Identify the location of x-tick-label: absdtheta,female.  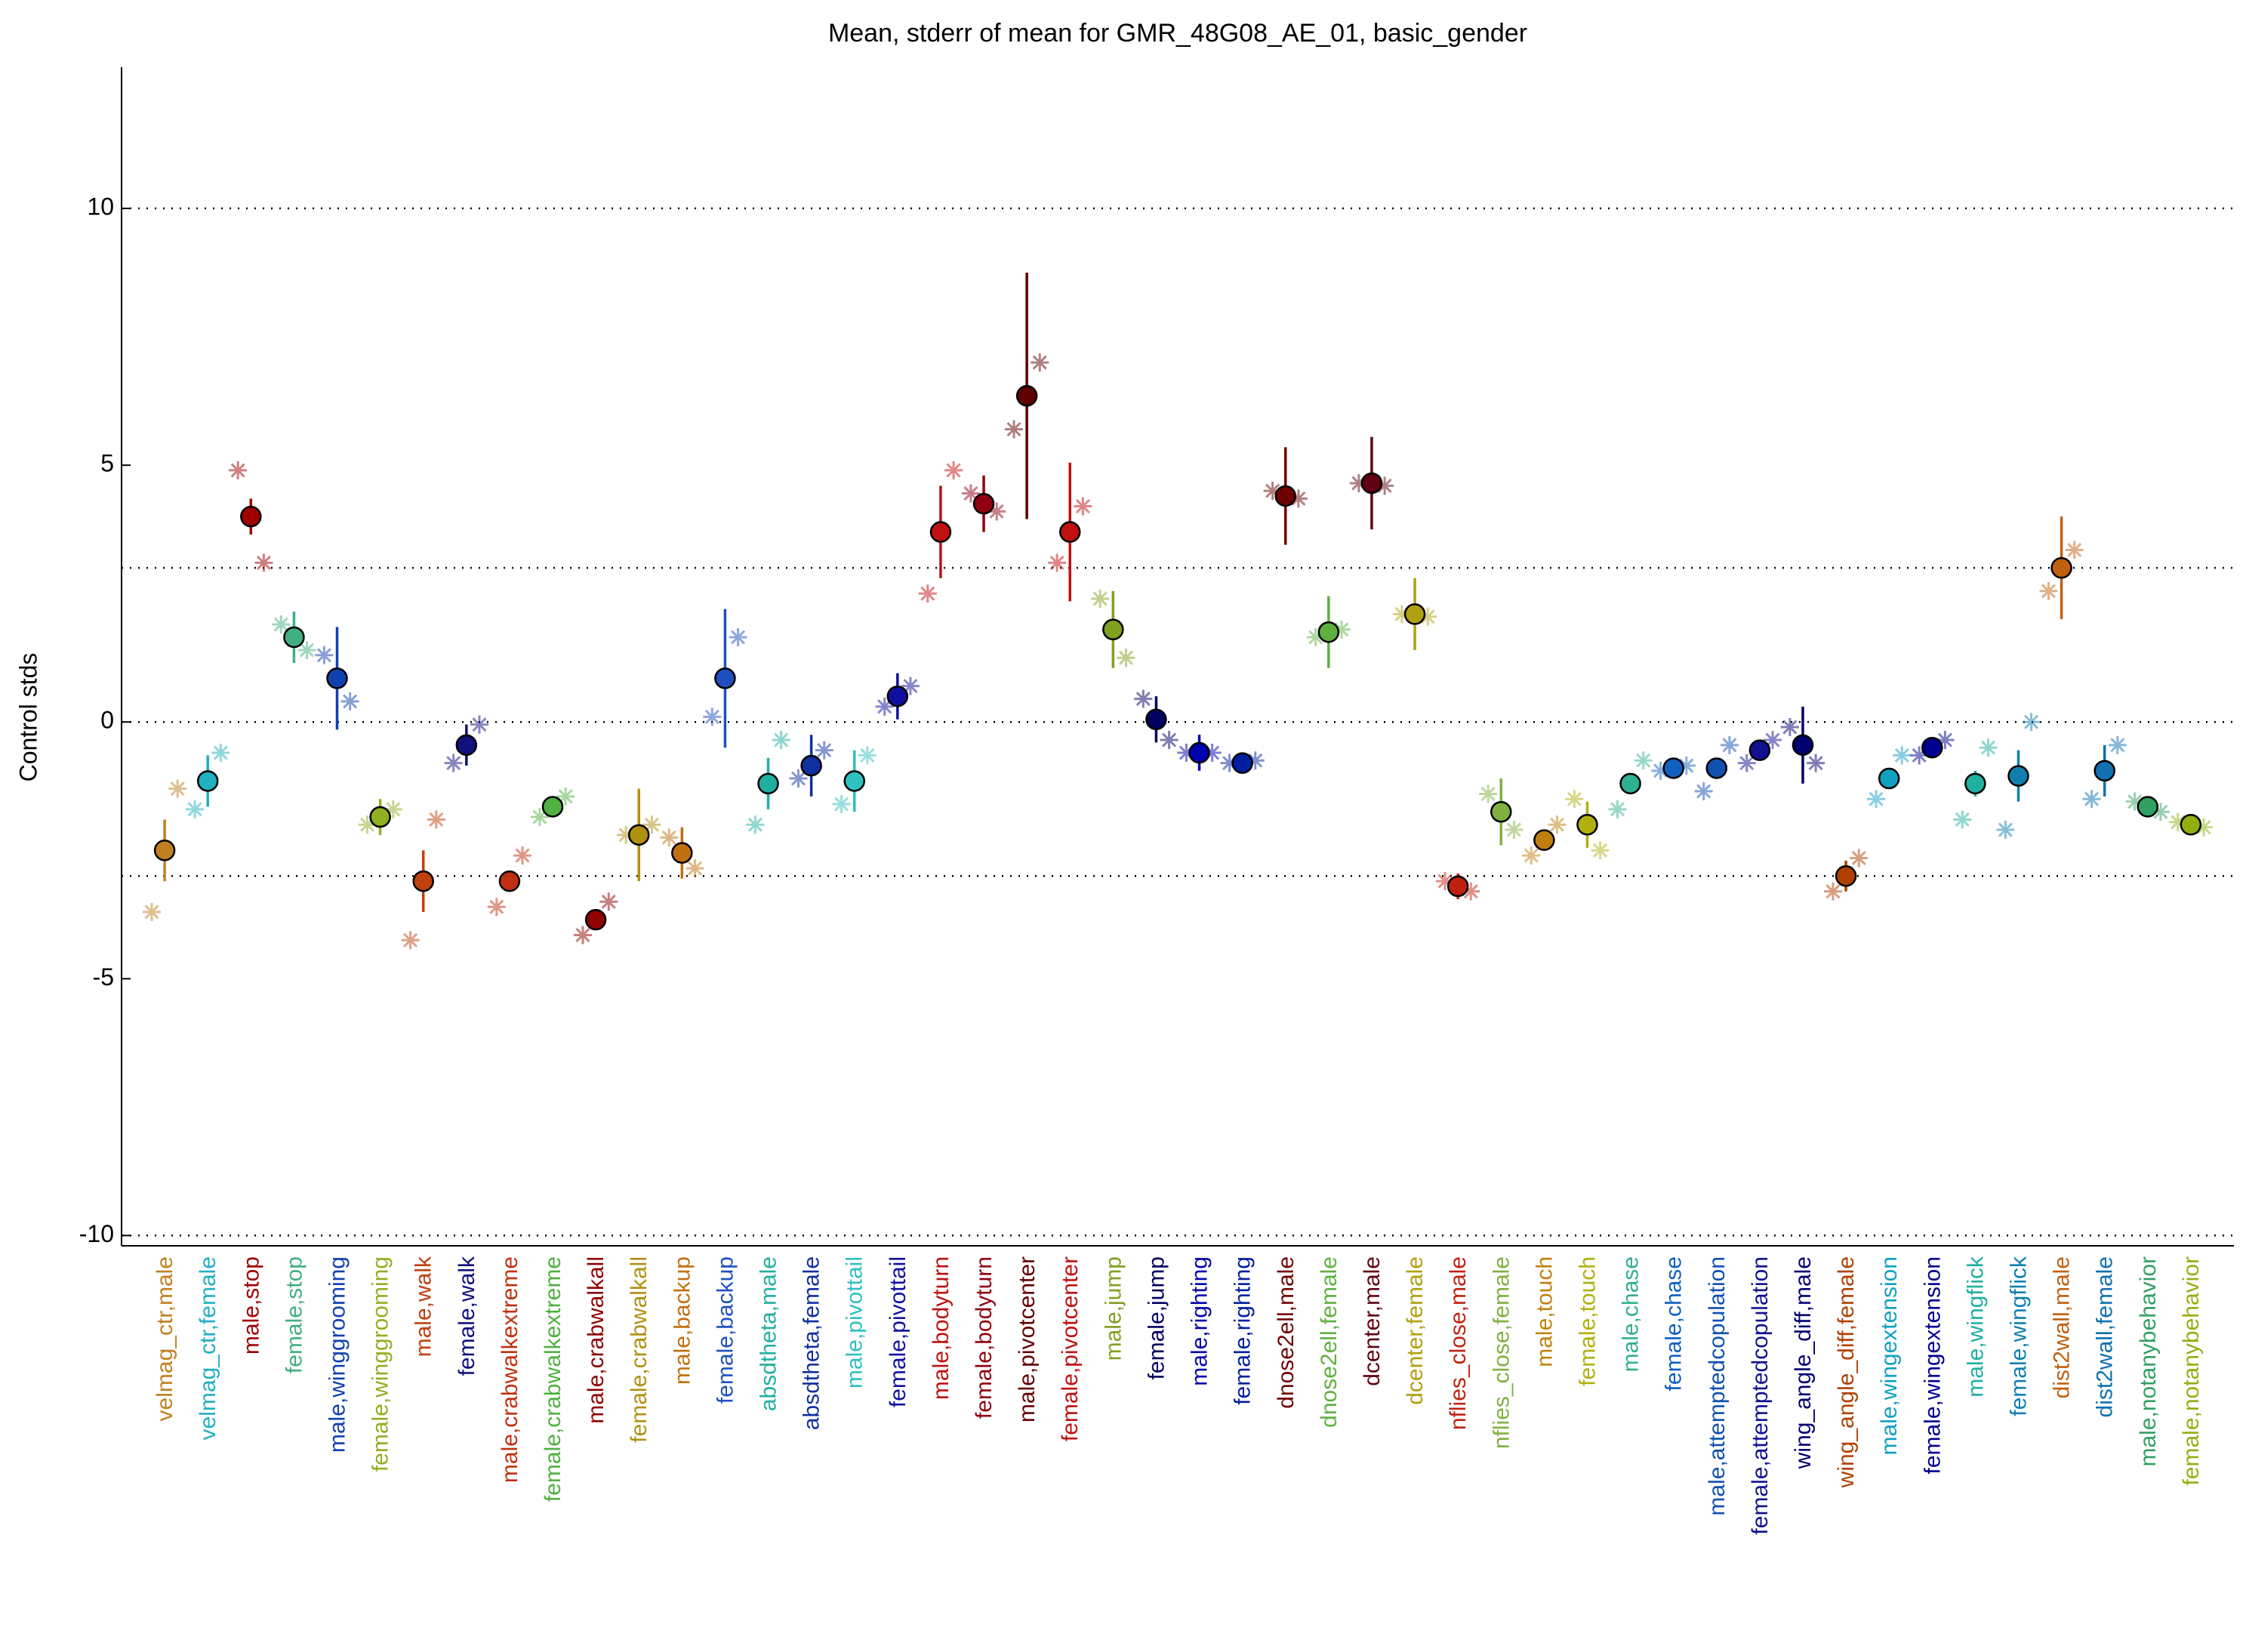
(812, 1343).